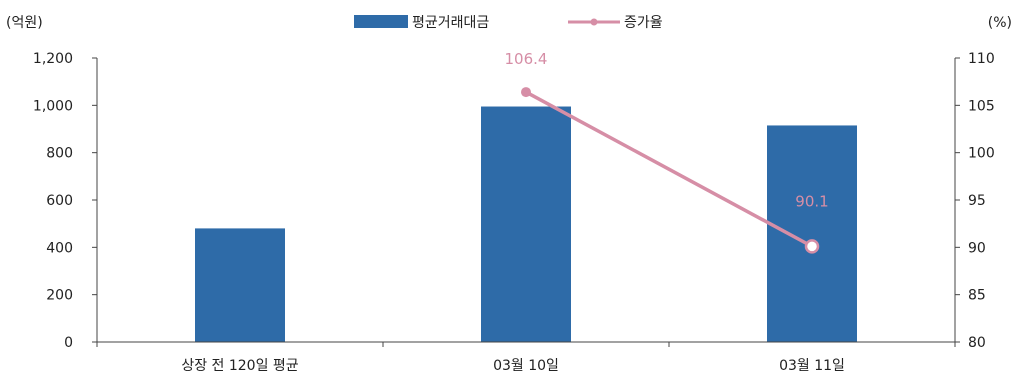 Image resolution: width=1019 pixels, height=385 pixels. I want to click on legend-label-bar: 평균거래대금, so click(450, 23).